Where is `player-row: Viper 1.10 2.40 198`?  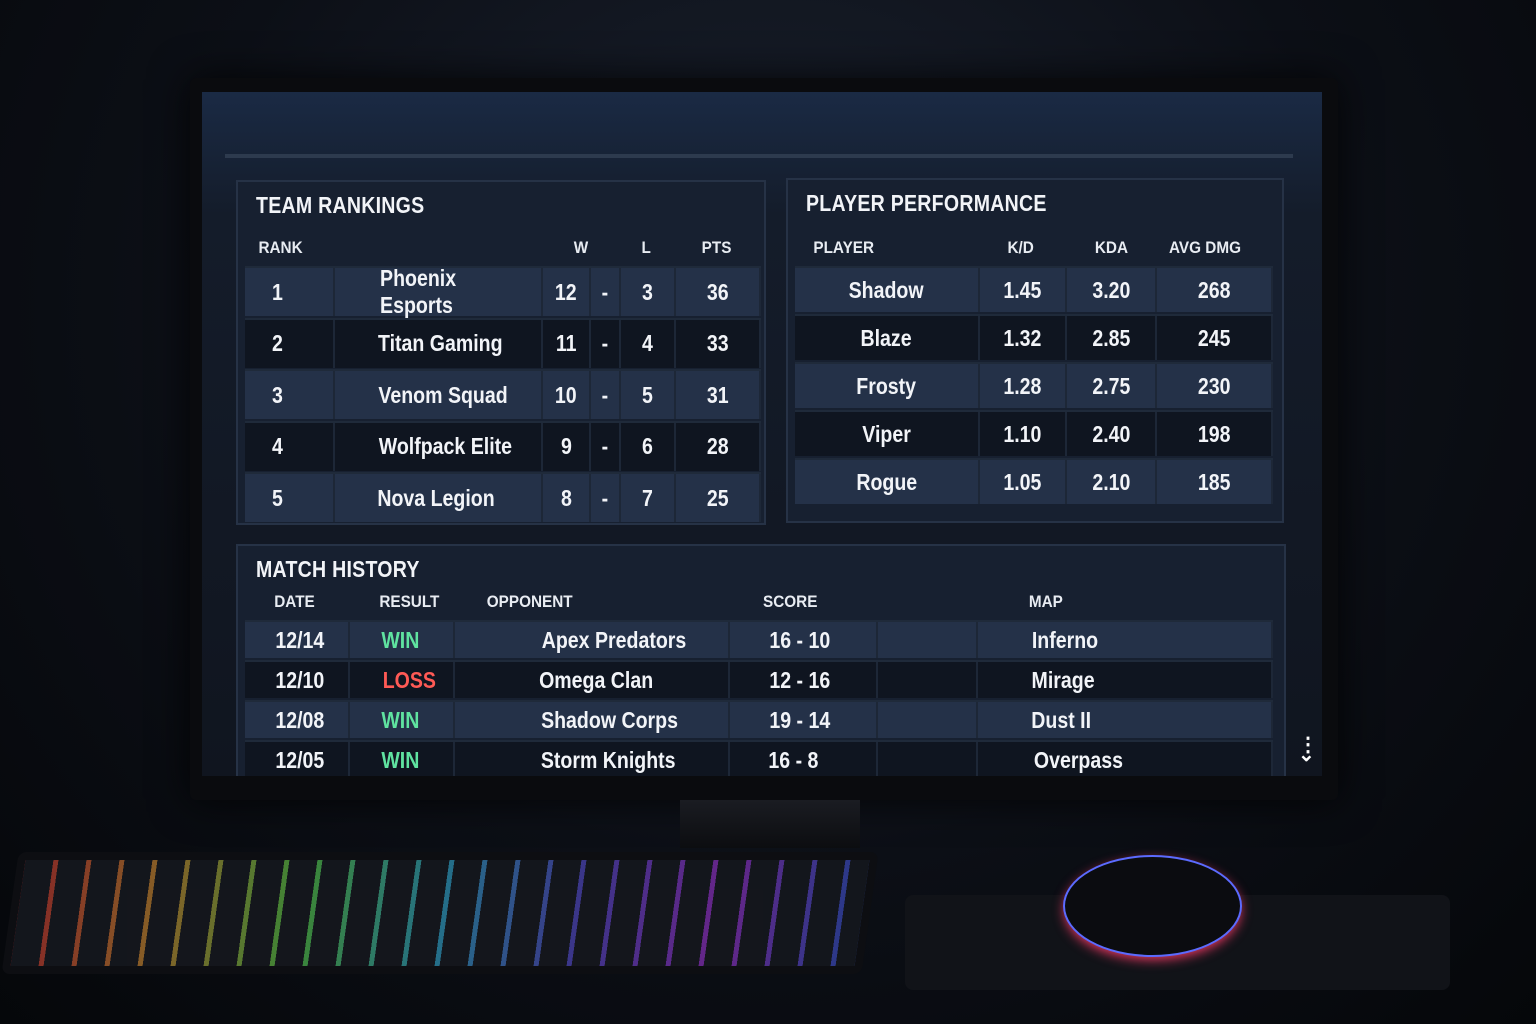 player-row: Viper 1.10 2.40 198 is located at coordinates (1034, 433).